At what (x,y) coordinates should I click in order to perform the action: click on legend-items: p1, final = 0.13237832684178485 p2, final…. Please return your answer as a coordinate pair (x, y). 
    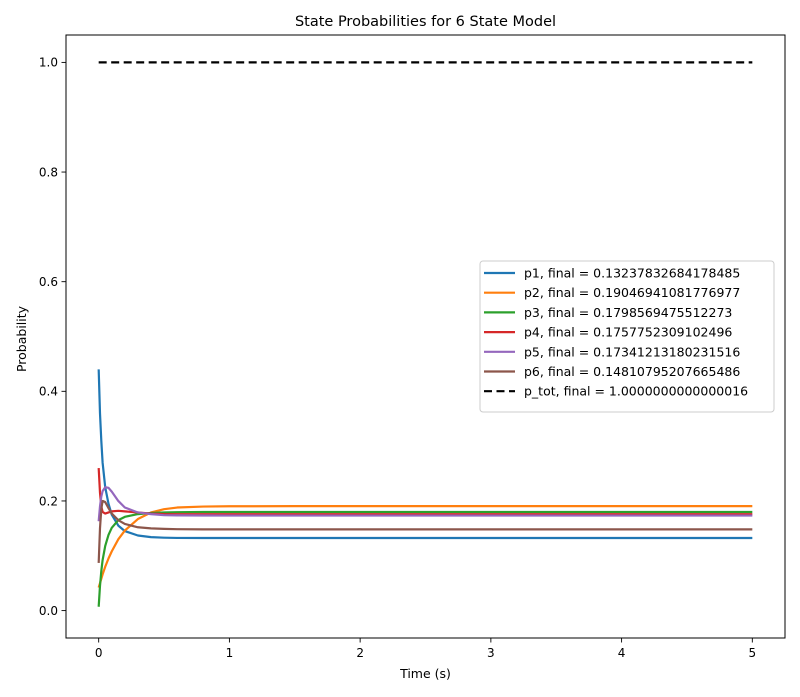
    Looking at the image, I should click on (616, 332).